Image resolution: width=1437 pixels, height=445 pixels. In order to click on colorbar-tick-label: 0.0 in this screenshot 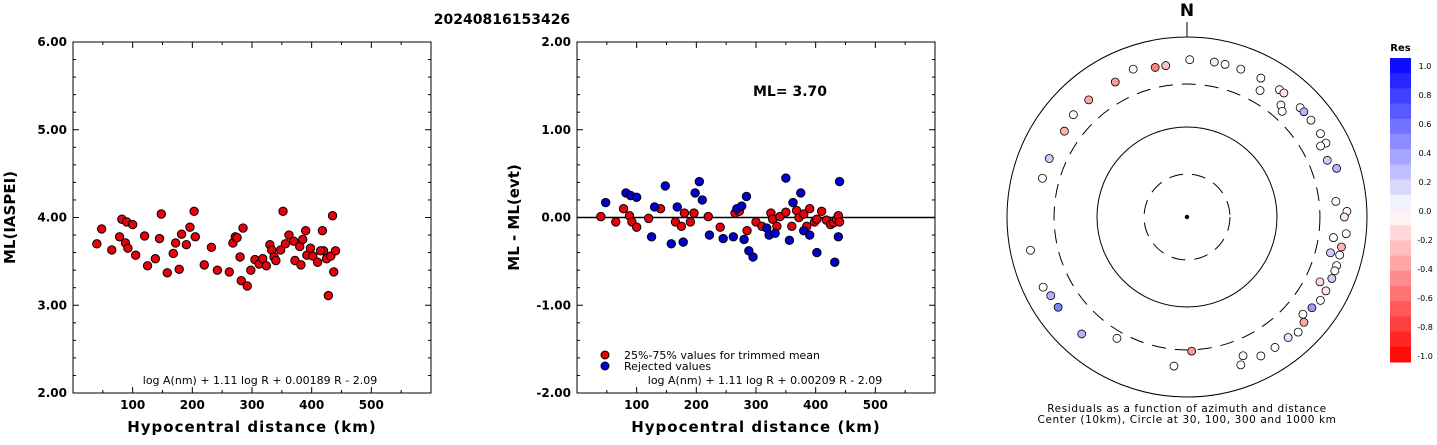, I will do `click(1425, 211)`.